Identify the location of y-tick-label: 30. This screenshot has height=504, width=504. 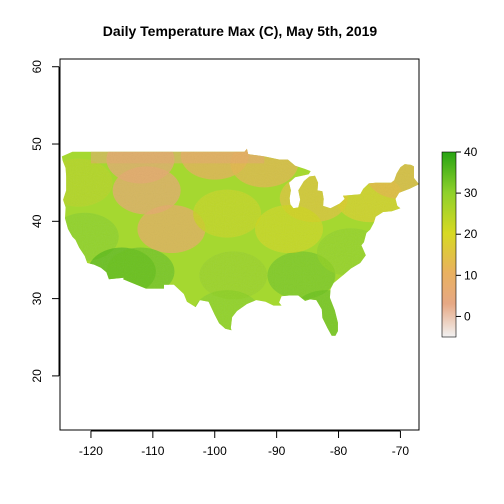
(37, 299).